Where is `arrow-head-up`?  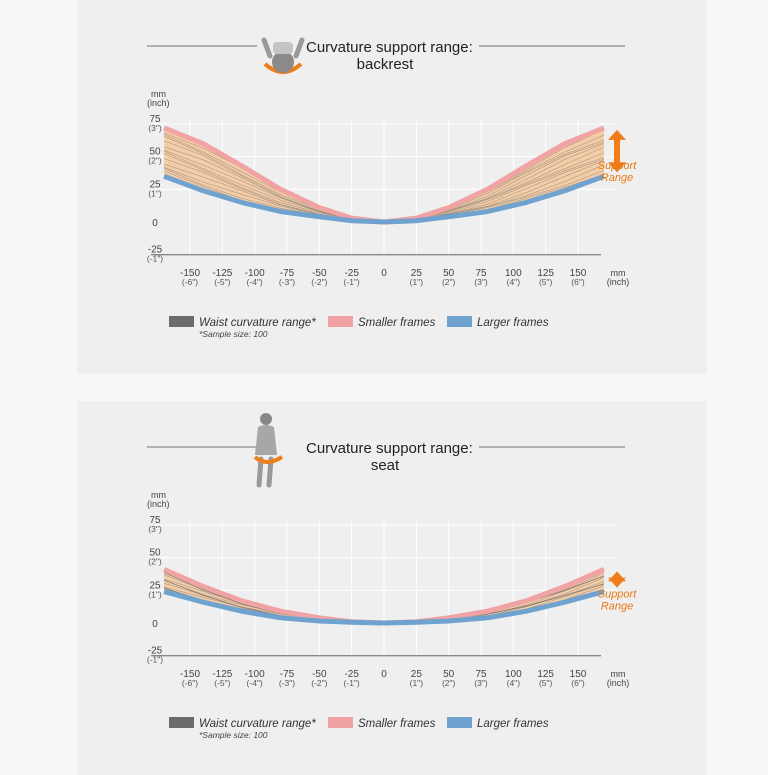 arrow-head-up is located at coordinates (617, 134).